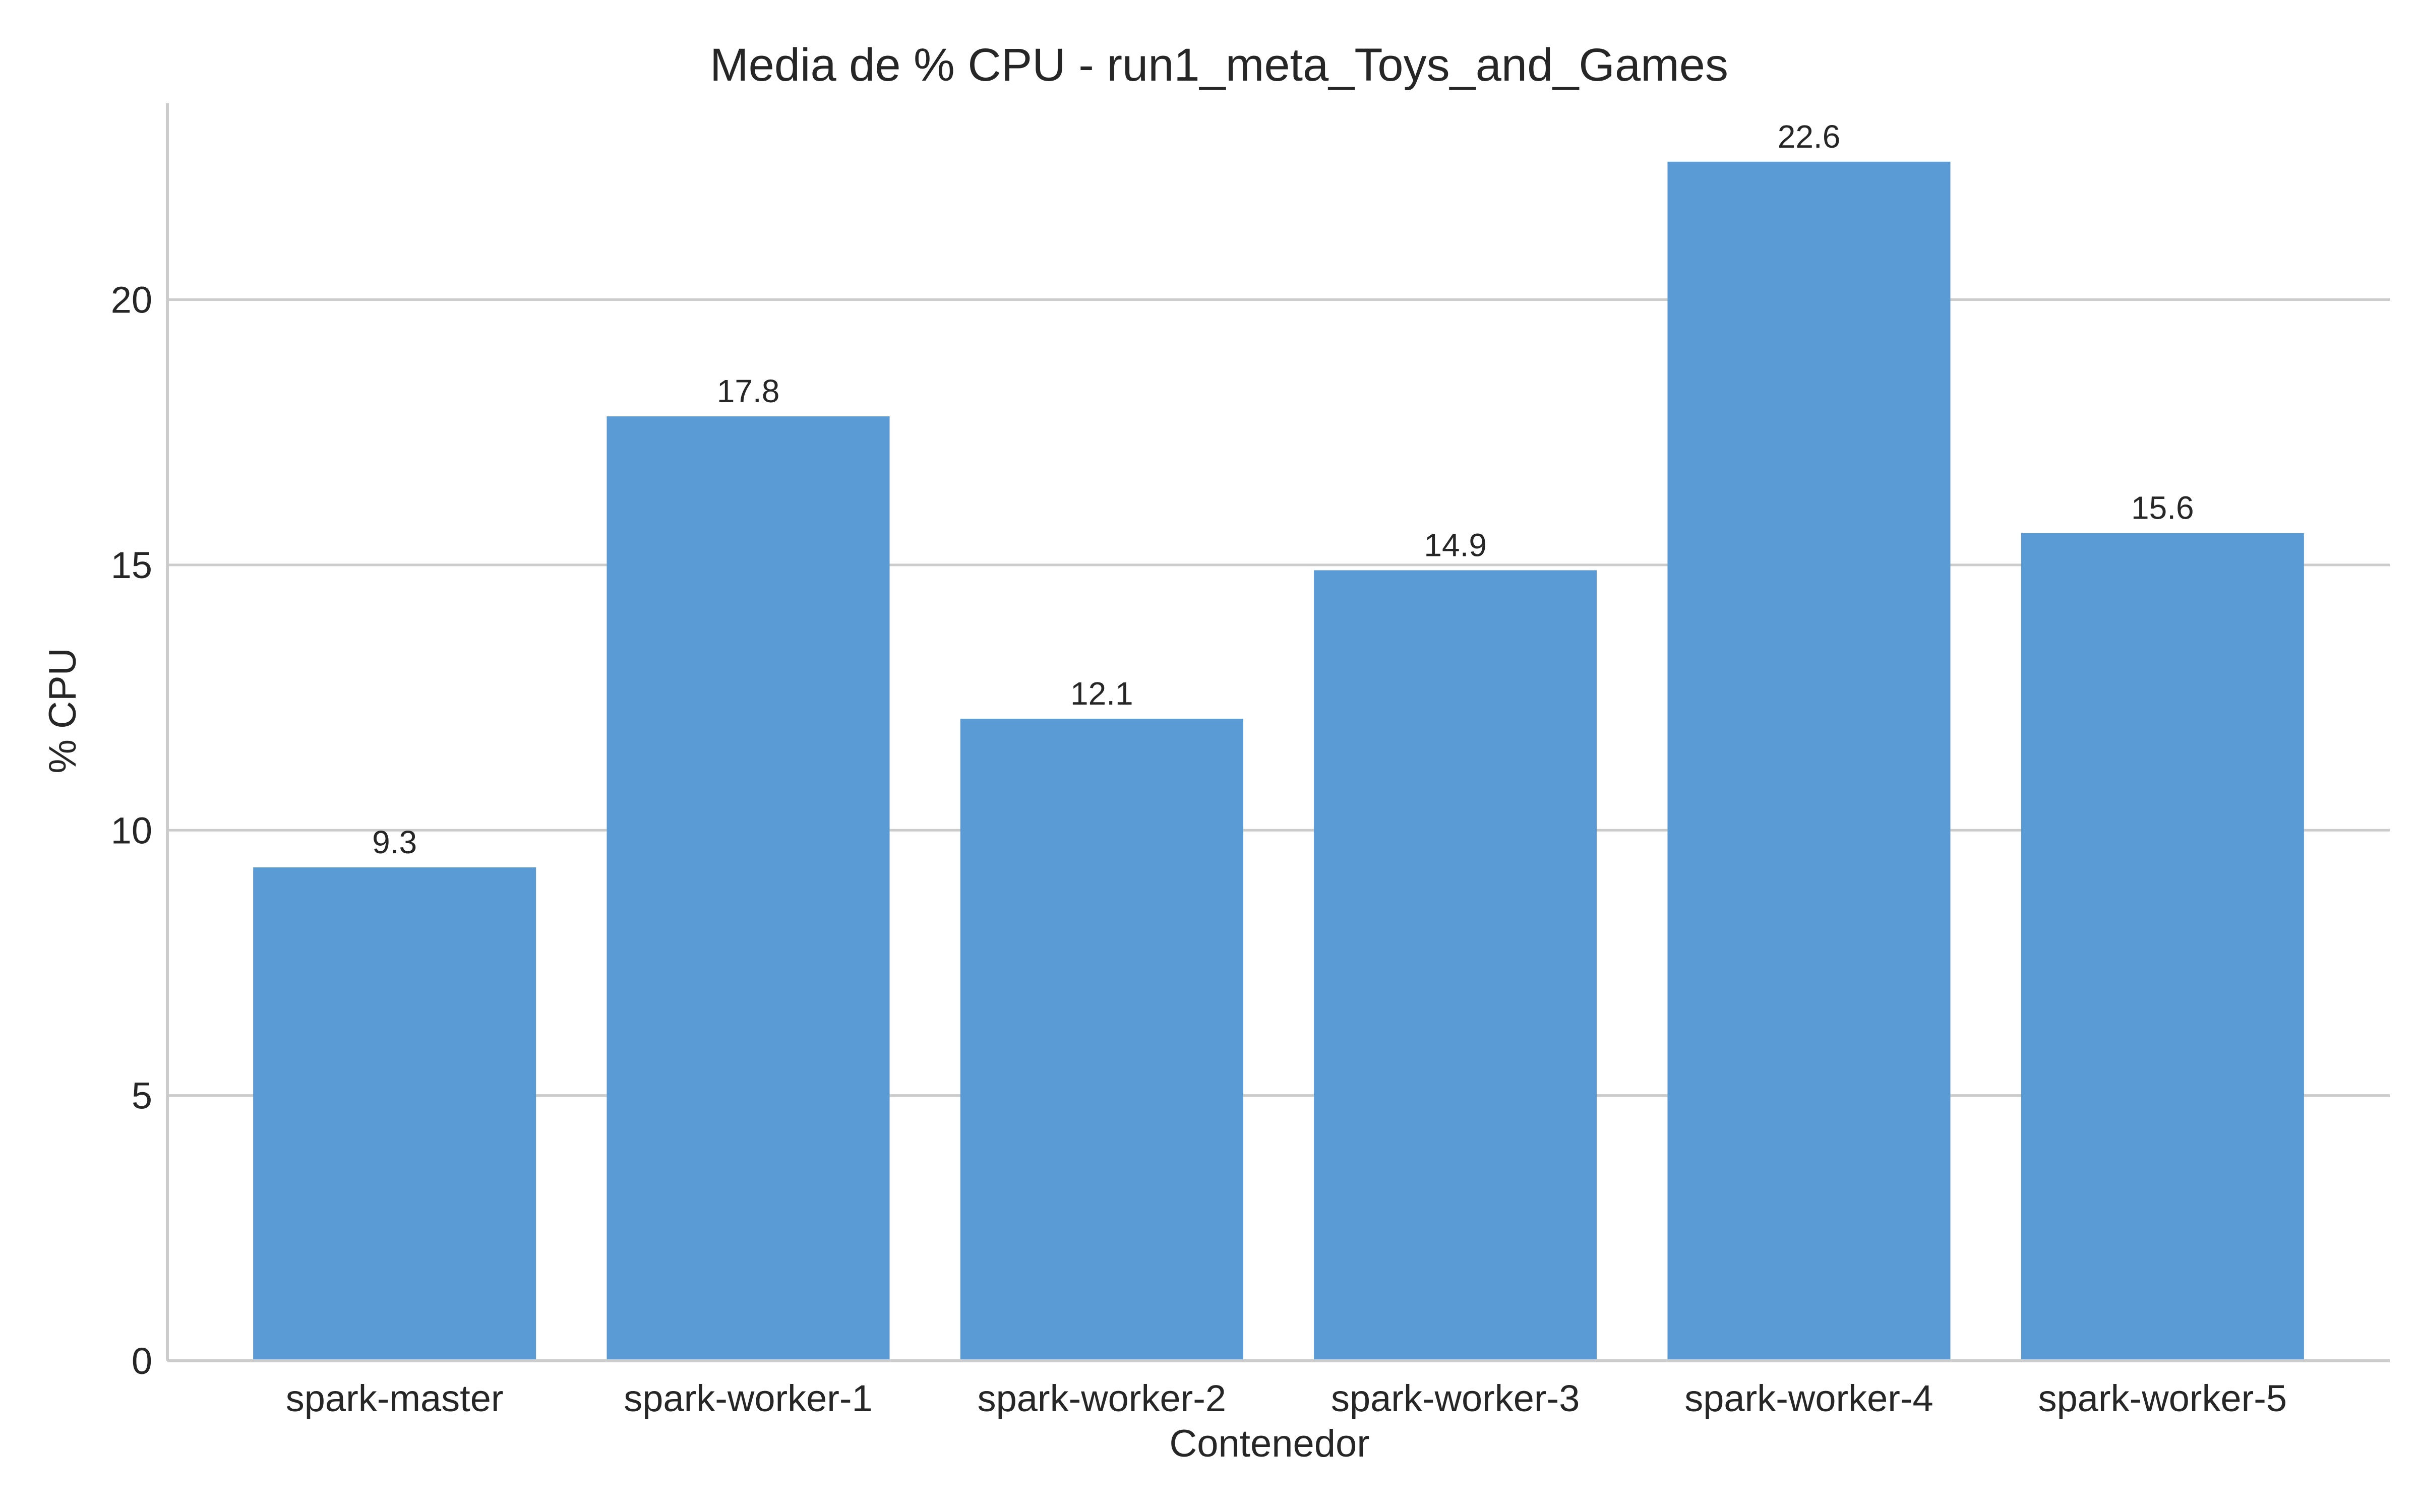  Describe the element at coordinates (2162, 1398) in the screenshot. I see `x-tick-label: spark-worker-5` at that location.